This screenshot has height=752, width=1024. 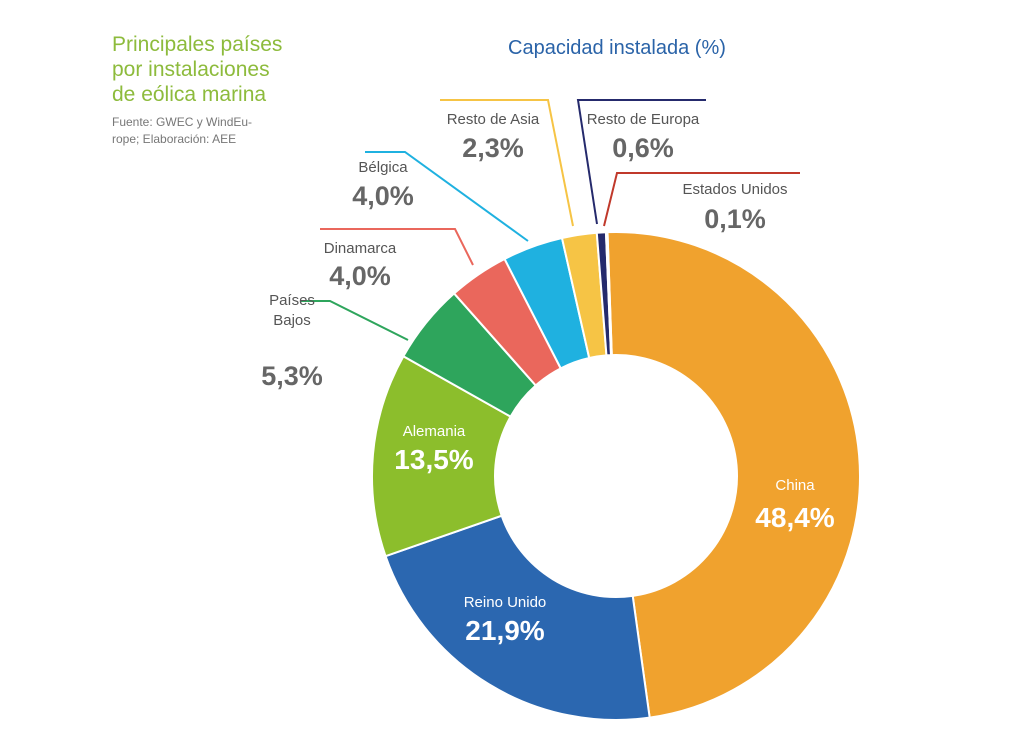 I want to click on label-estados-unidos: Estados Unidos, so click(x=734, y=189).